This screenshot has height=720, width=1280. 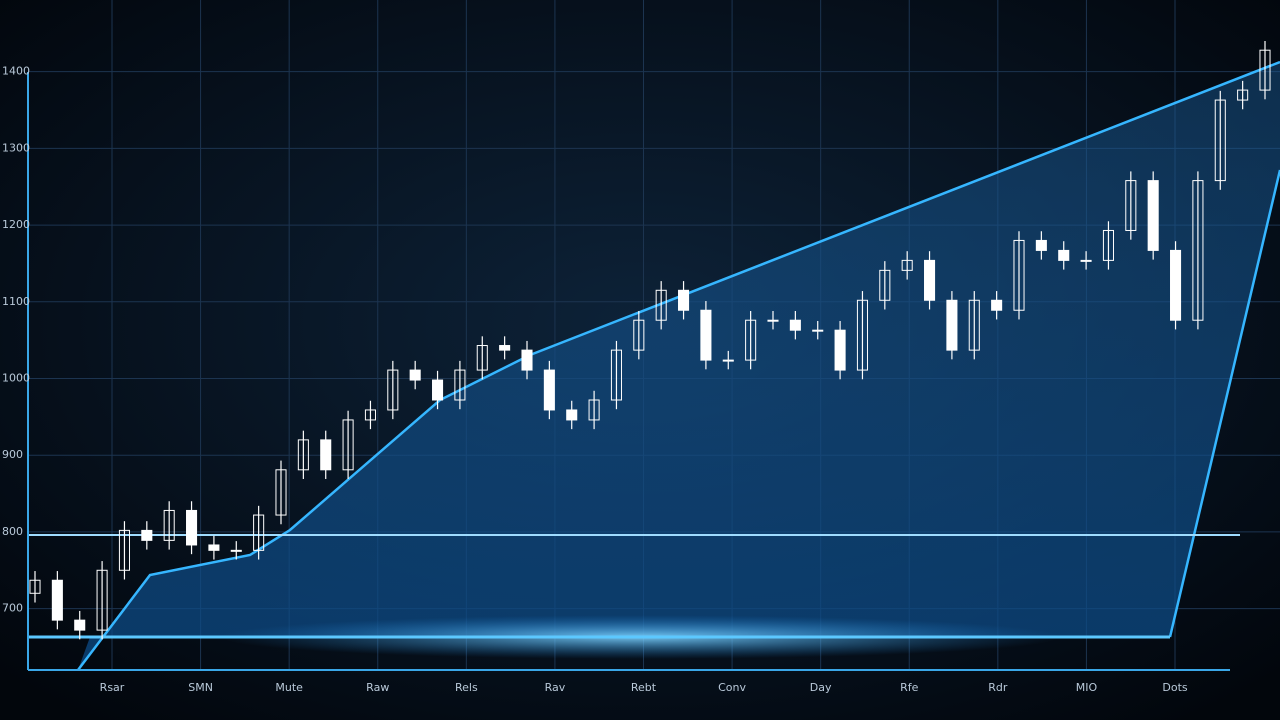 I want to click on y-tick-label: 1200, so click(x=16, y=224).